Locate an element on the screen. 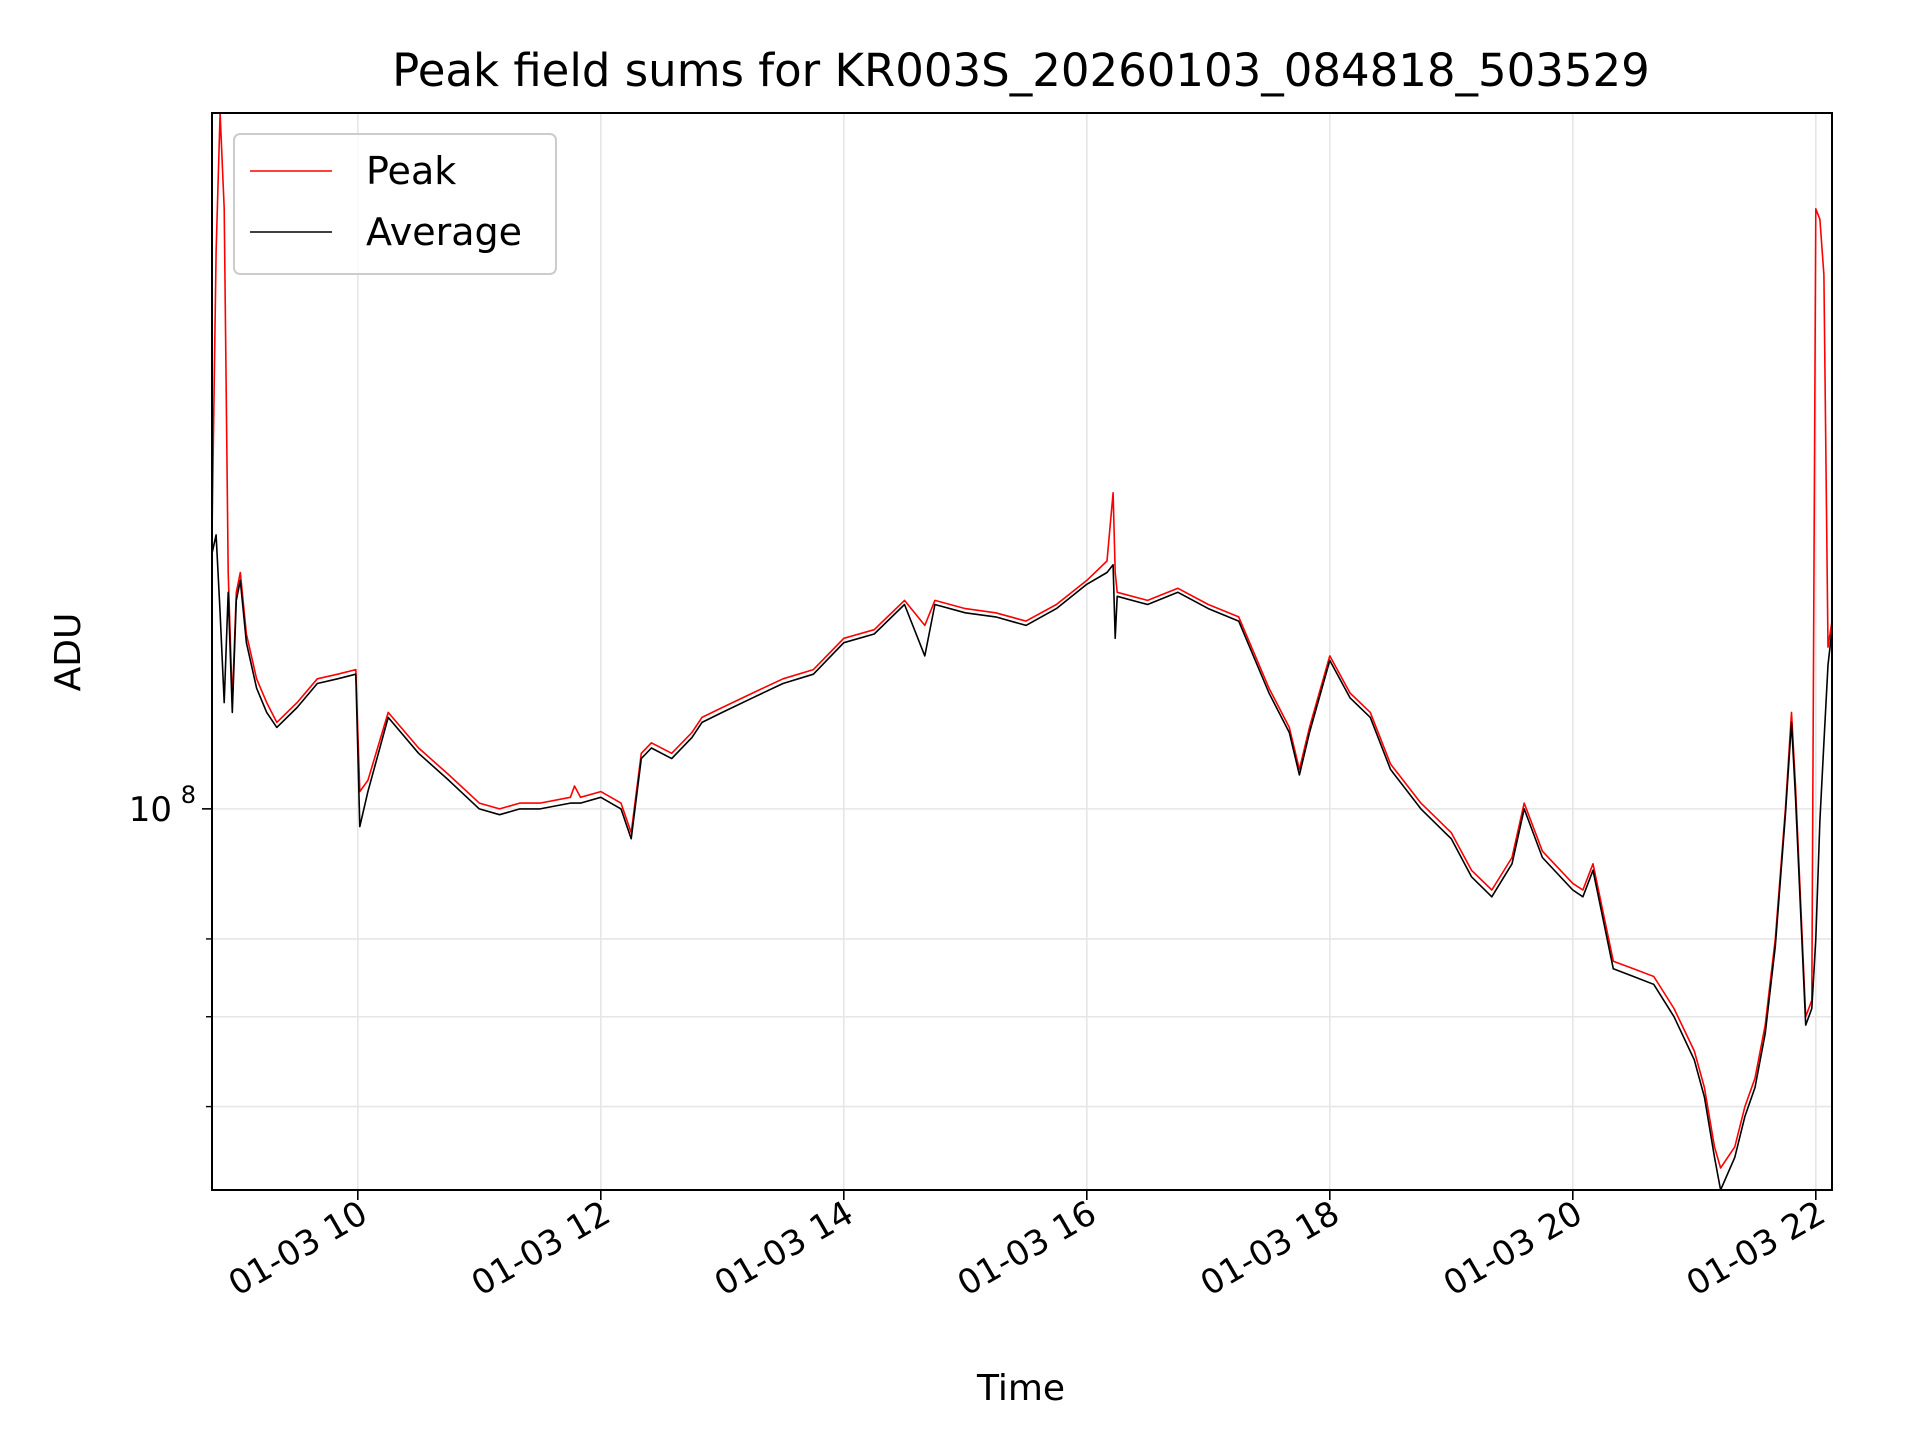 Image resolution: width=1920 pixels, height=1440 pixels. y-tick-base: 10 is located at coordinates (150, 810).